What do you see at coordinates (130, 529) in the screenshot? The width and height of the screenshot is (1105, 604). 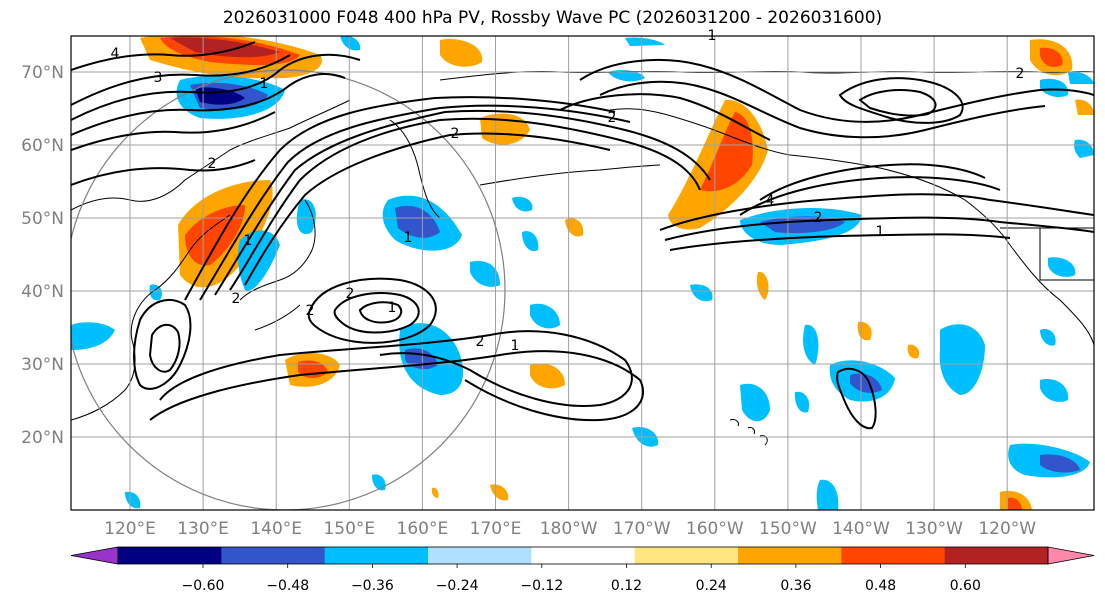 I see `x-tick-label: 120°E` at bounding box center [130, 529].